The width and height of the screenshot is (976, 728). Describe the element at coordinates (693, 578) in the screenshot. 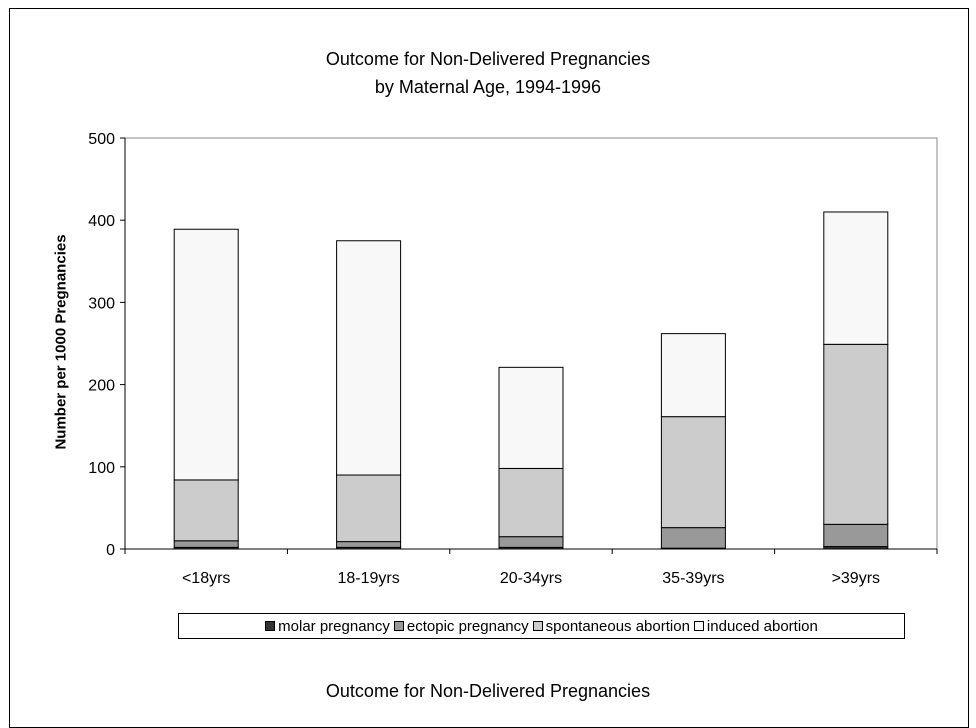

I see `x-tick-label: 35-39yrs` at that location.